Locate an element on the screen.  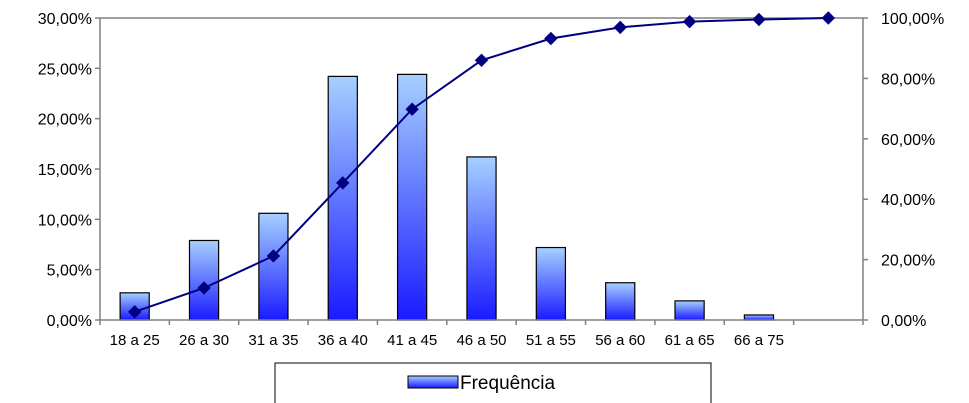
right-tick-label: 20,00% is located at coordinates (908, 261).